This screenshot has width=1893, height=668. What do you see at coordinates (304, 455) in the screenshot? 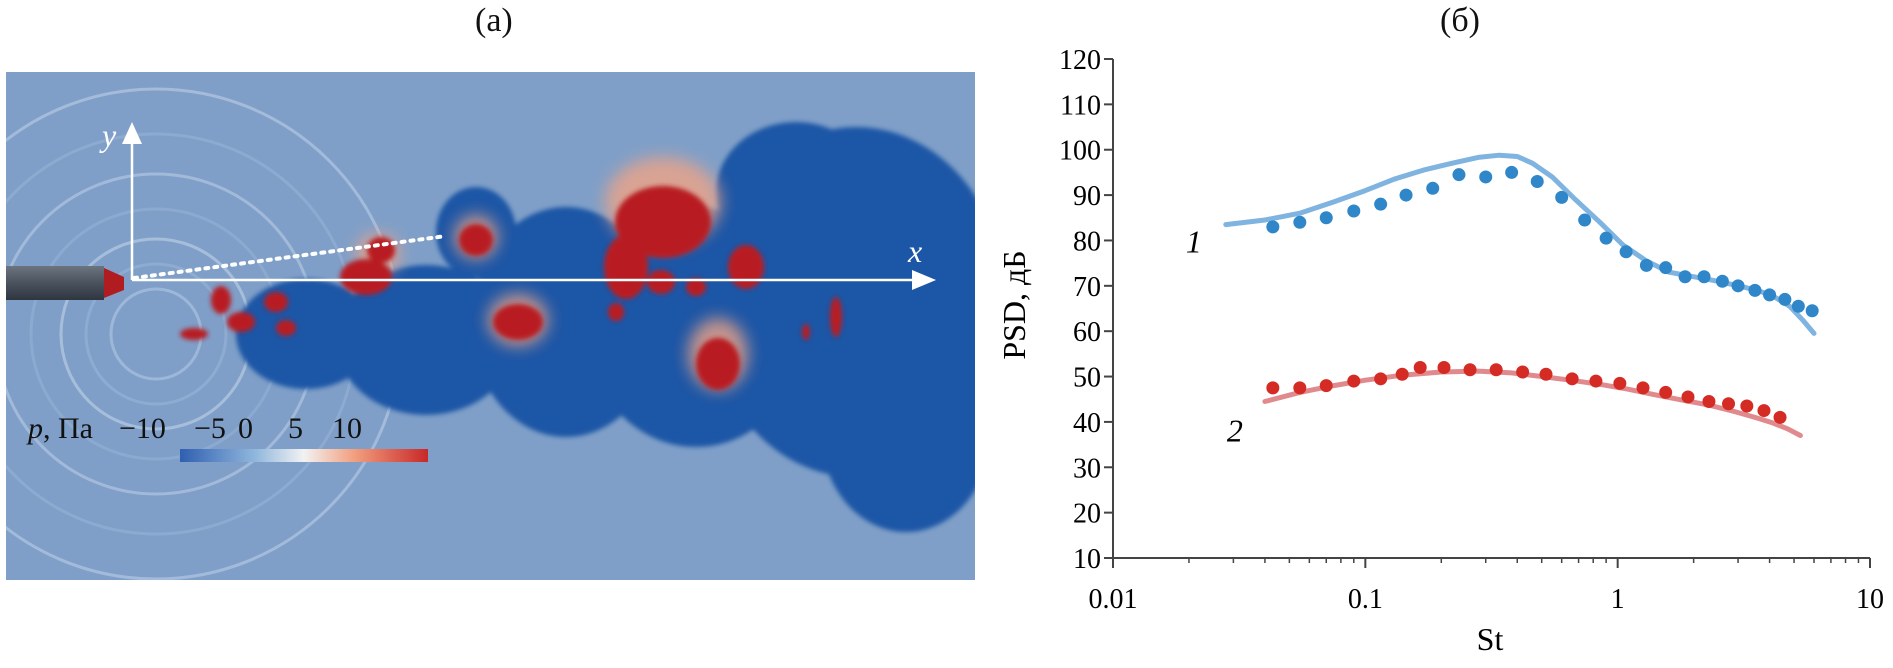
I see `colorbar-gradient` at bounding box center [304, 455].